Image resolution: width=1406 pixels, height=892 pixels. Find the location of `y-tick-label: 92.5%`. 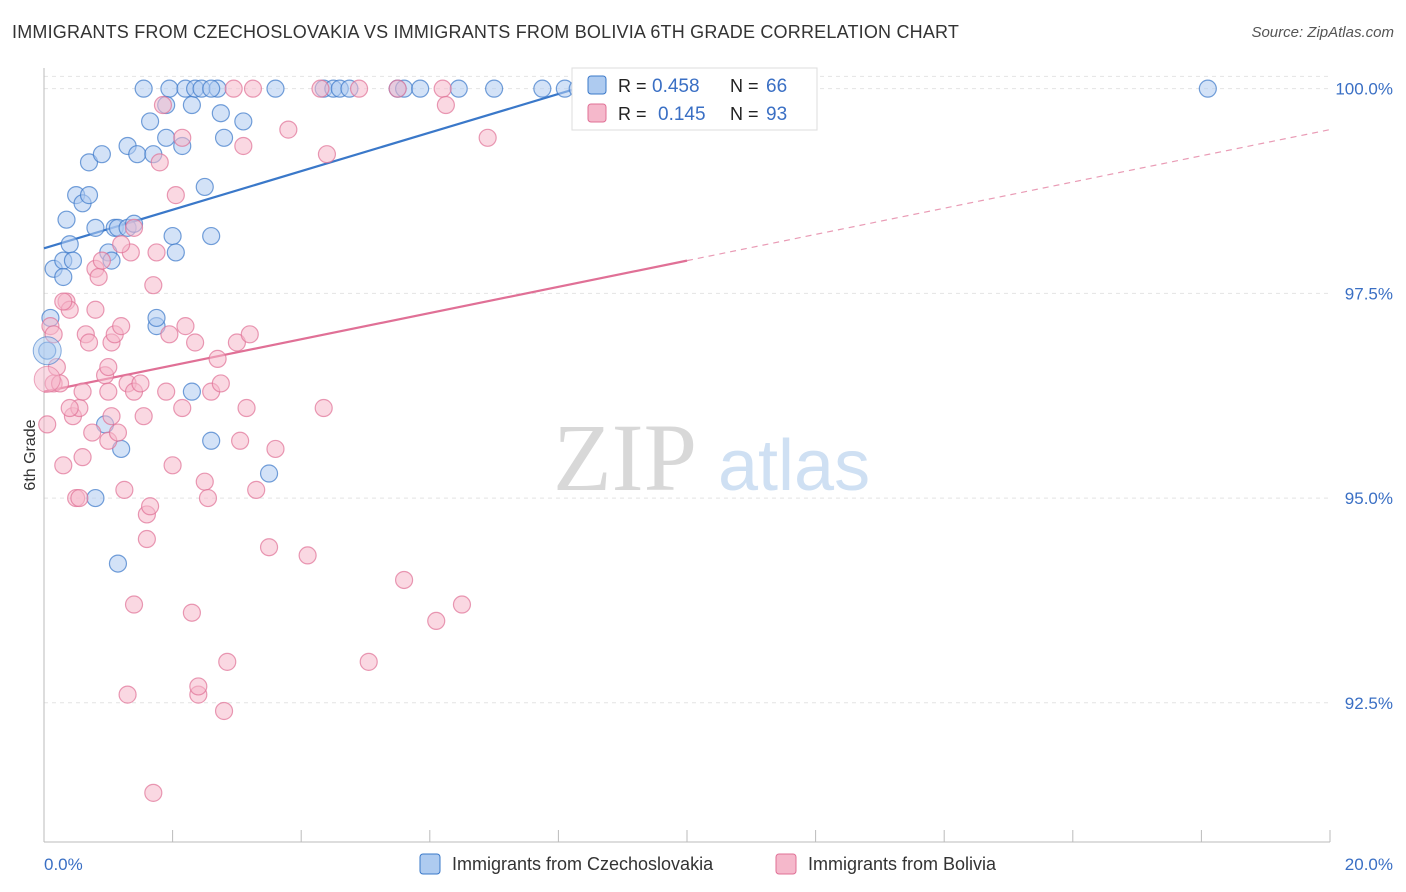

y-tick-label: 92.5% is located at coordinates (1369, 703).